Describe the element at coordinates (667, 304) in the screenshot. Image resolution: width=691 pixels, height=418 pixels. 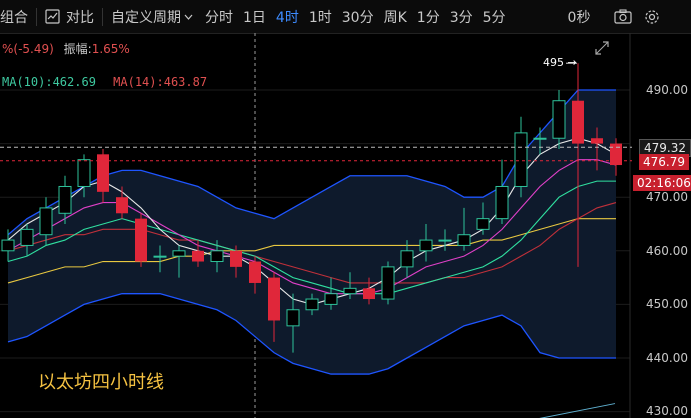
I see `price-axis-label: 450.00` at that location.